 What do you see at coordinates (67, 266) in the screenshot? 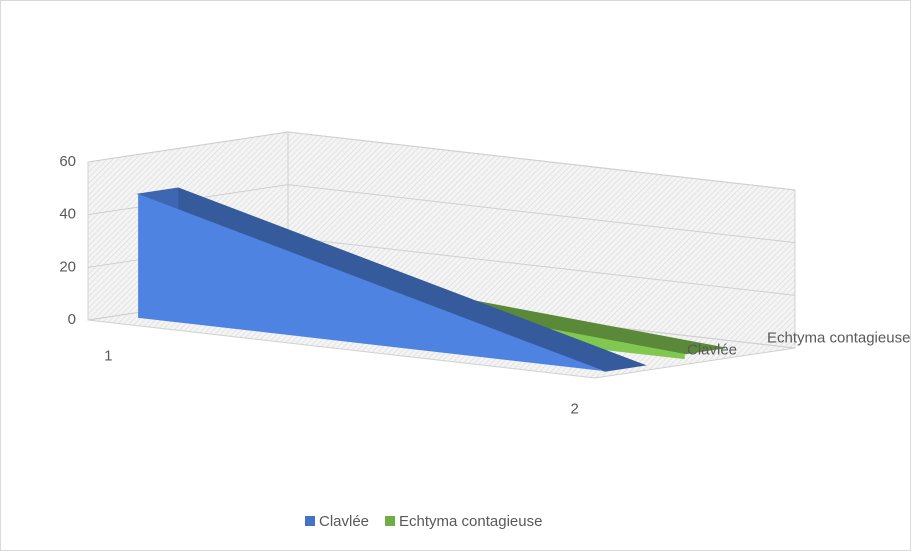
I see `y-tick-label: 20` at bounding box center [67, 266].